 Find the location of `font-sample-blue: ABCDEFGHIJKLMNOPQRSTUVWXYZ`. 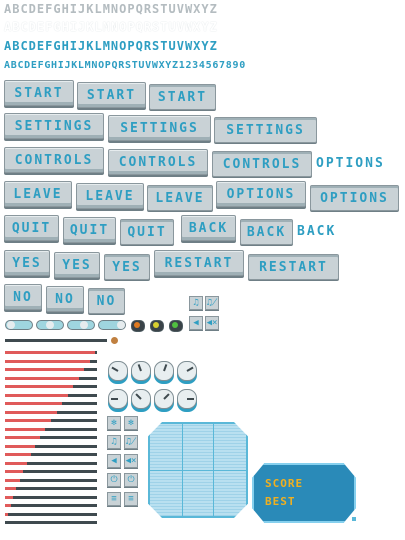

font-sample-blue: ABCDEFGHIJKLMNOPQRSTUVWXYZ is located at coordinates (111, 46).